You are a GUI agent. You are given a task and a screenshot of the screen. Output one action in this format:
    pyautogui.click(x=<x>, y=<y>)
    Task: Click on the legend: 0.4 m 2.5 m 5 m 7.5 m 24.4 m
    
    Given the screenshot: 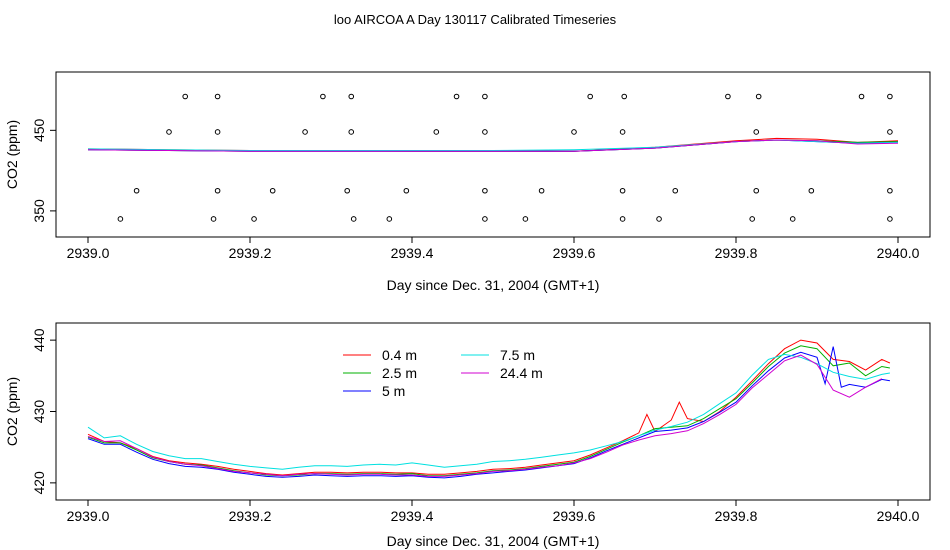 What is the action you would take?
    pyautogui.click(x=443, y=373)
    